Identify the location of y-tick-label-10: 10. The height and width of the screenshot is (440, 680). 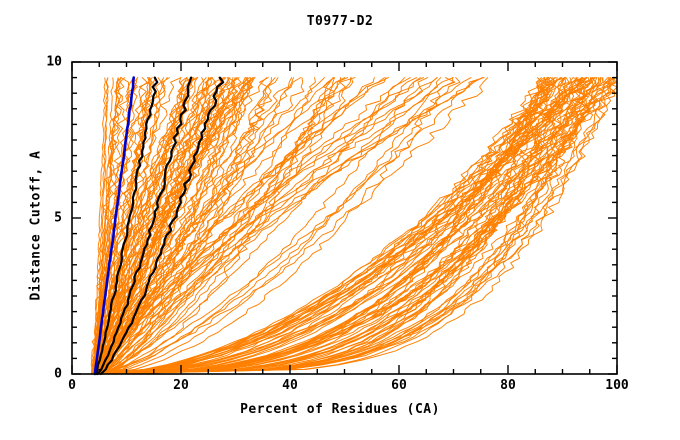
(54, 62).